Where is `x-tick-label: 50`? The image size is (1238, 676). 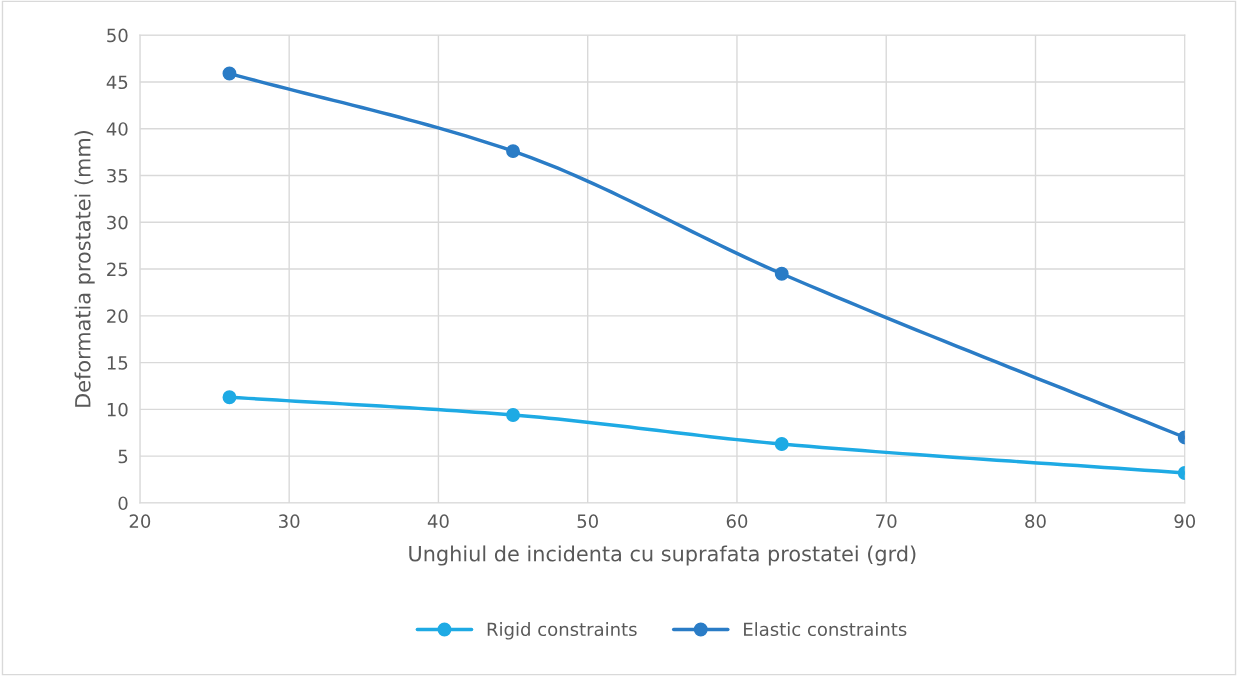
x-tick-label: 50 is located at coordinates (587, 521).